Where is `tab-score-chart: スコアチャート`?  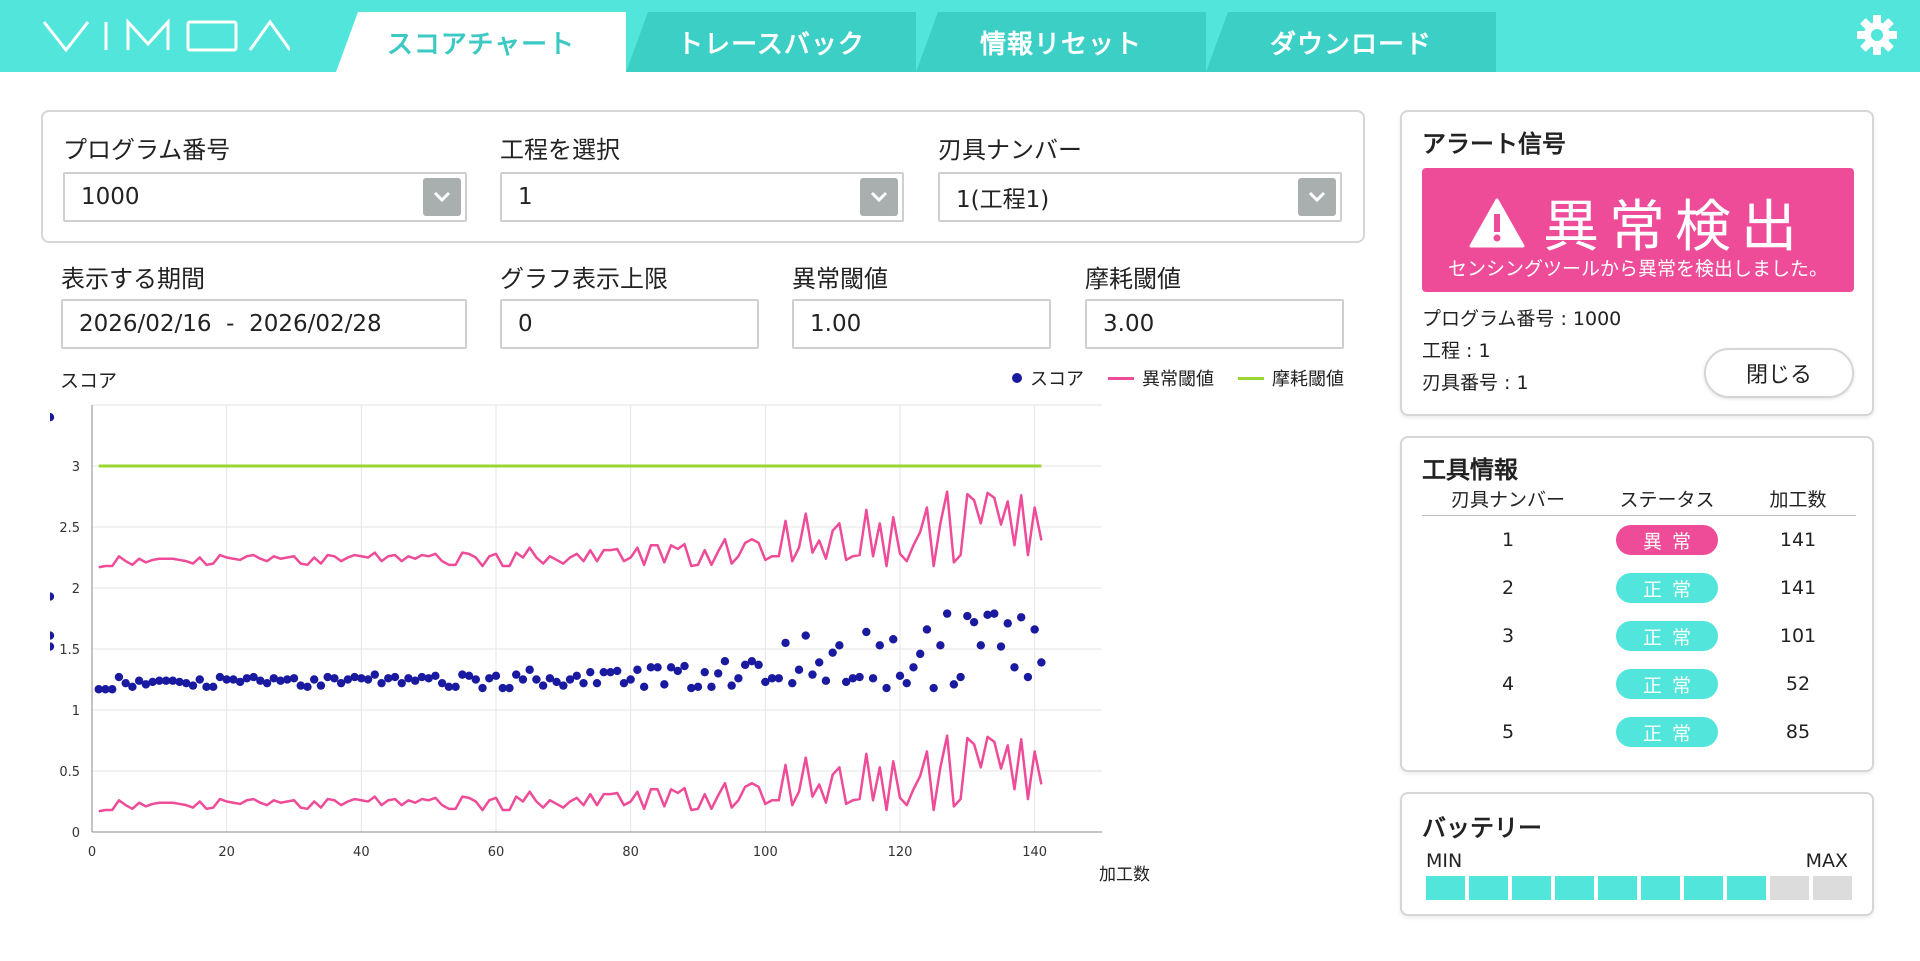
tab-score-chart: スコアチャート is located at coordinates (481, 42).